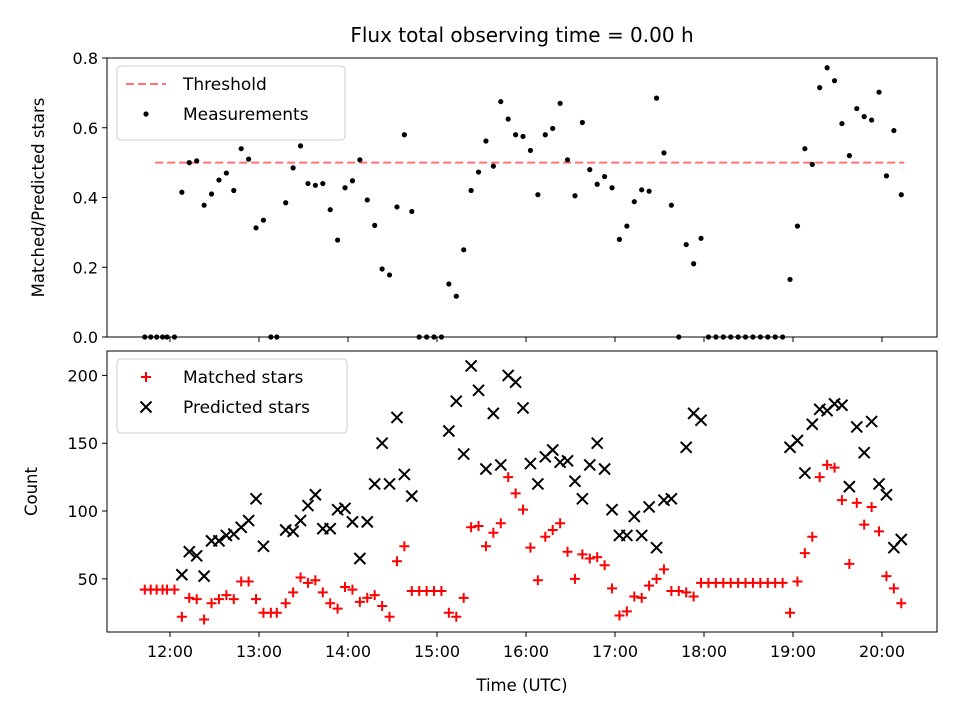  I want to click on x-tick-label: 17:00, so click(615, 651).